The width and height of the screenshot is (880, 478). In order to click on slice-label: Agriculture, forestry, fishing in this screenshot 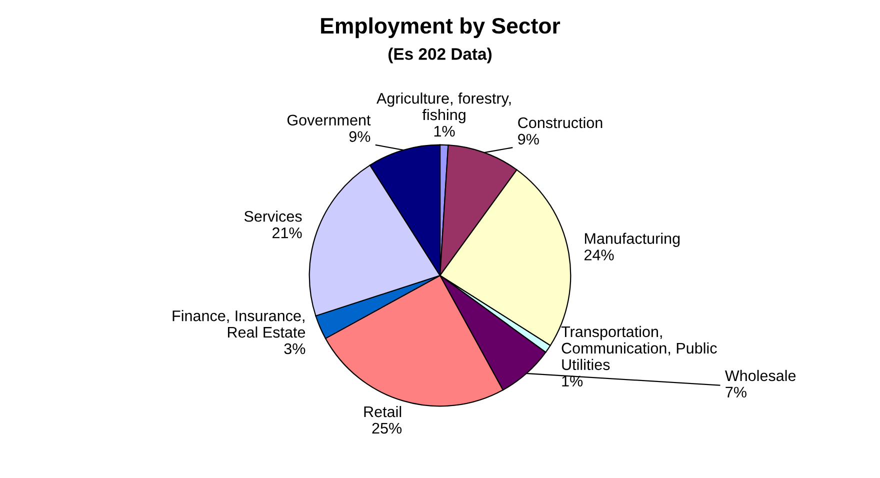, I will do `click(443, 108)`.